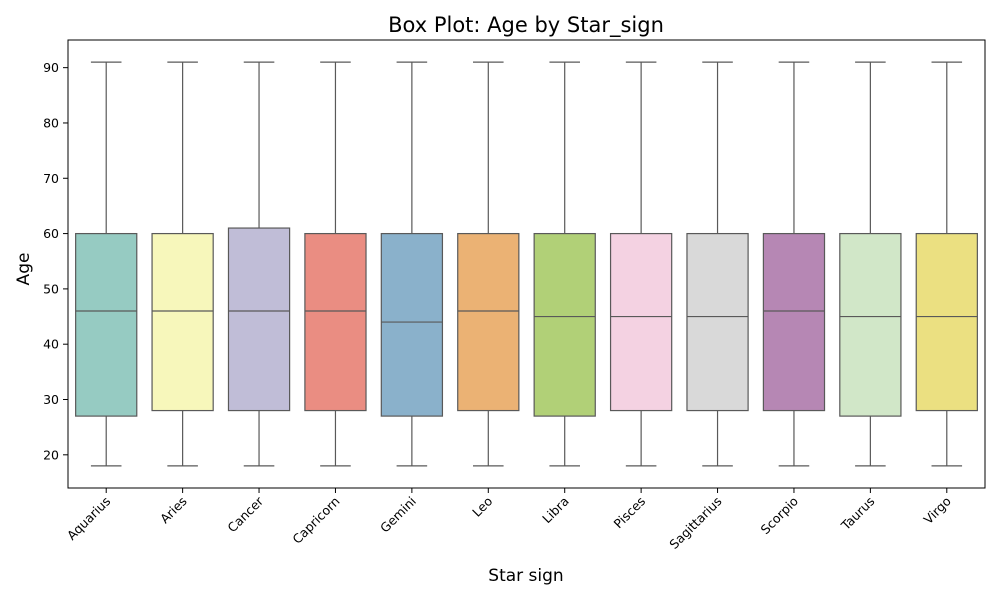 This screenshot has height=600, width=1000. I want to click on box-leo, so click(488, 264).